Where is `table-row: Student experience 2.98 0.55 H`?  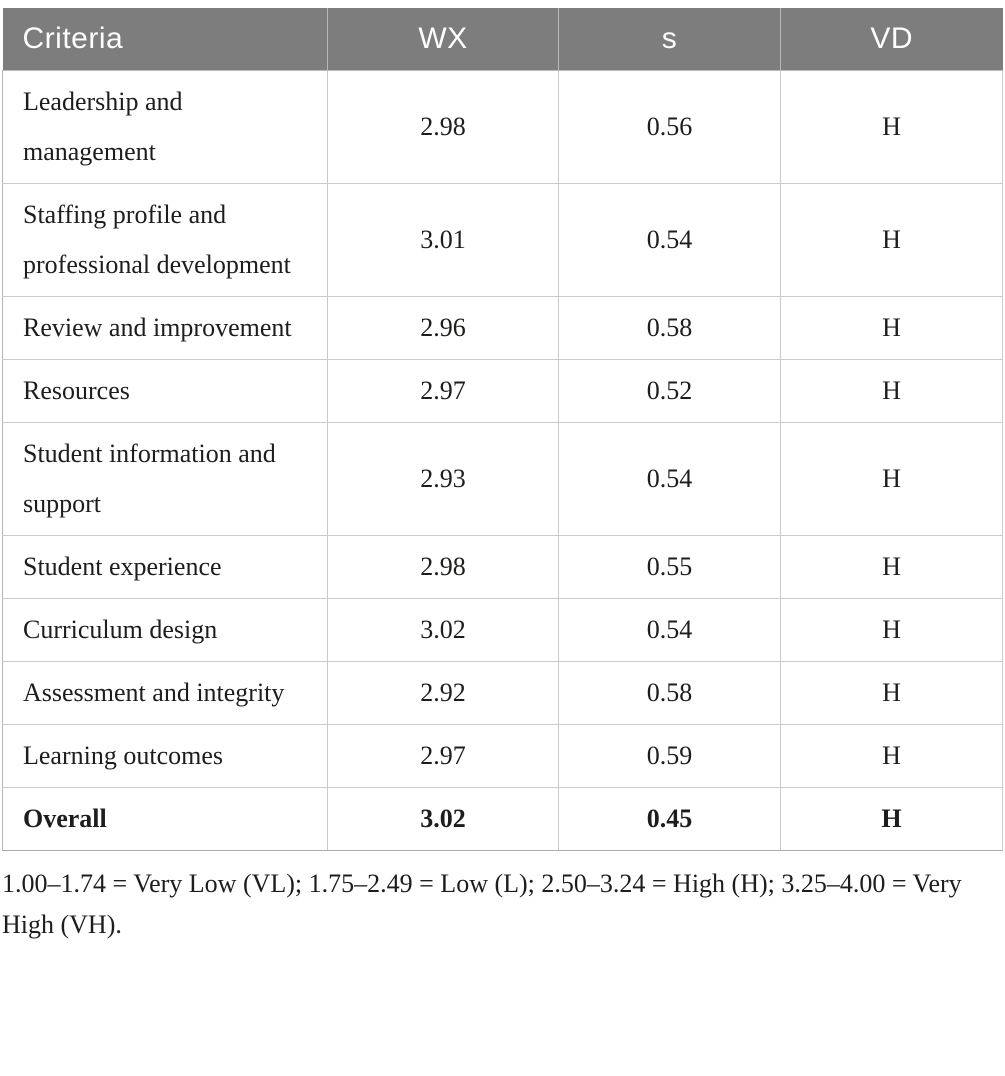 table-row: Student experience 2.98 0.55 H is located at coordinates (502, 566).